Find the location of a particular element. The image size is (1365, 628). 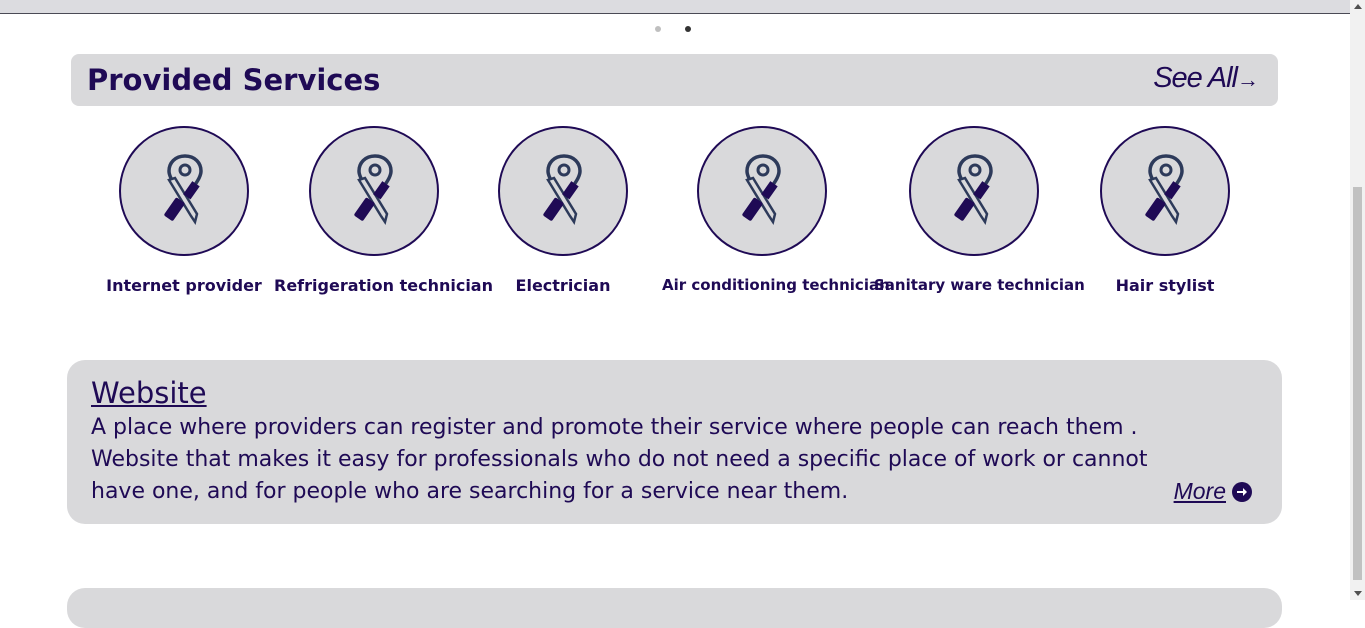

service-item-sanitary-ware-technician: Sanitary ware technician is located at coordinates (979, 210).